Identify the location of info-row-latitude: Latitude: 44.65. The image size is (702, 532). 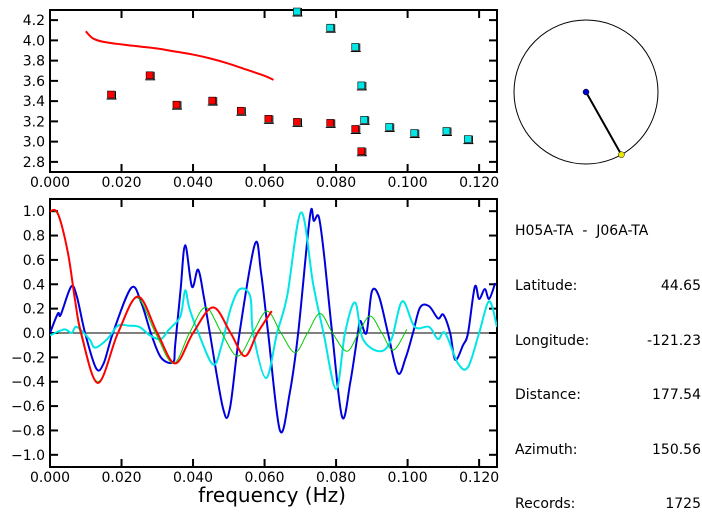
(608, 286).